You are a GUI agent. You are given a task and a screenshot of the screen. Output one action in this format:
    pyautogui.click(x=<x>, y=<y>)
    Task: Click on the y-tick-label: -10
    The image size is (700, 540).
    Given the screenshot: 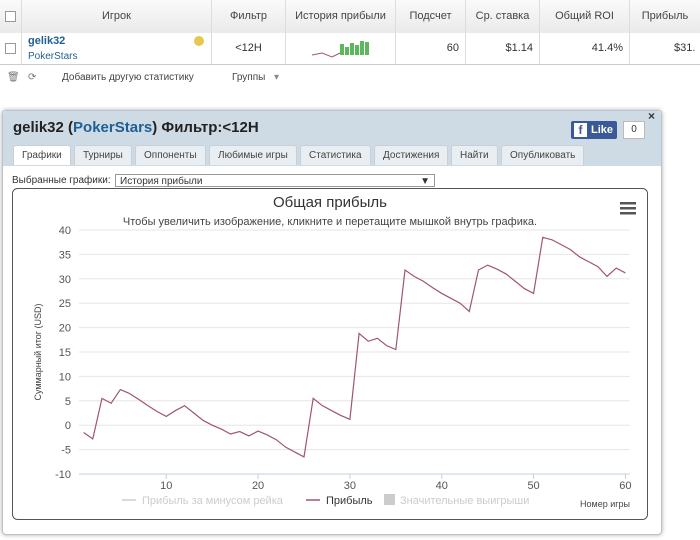 What is the action you would take?
    pyautogui.click(x=63, y=475)
    